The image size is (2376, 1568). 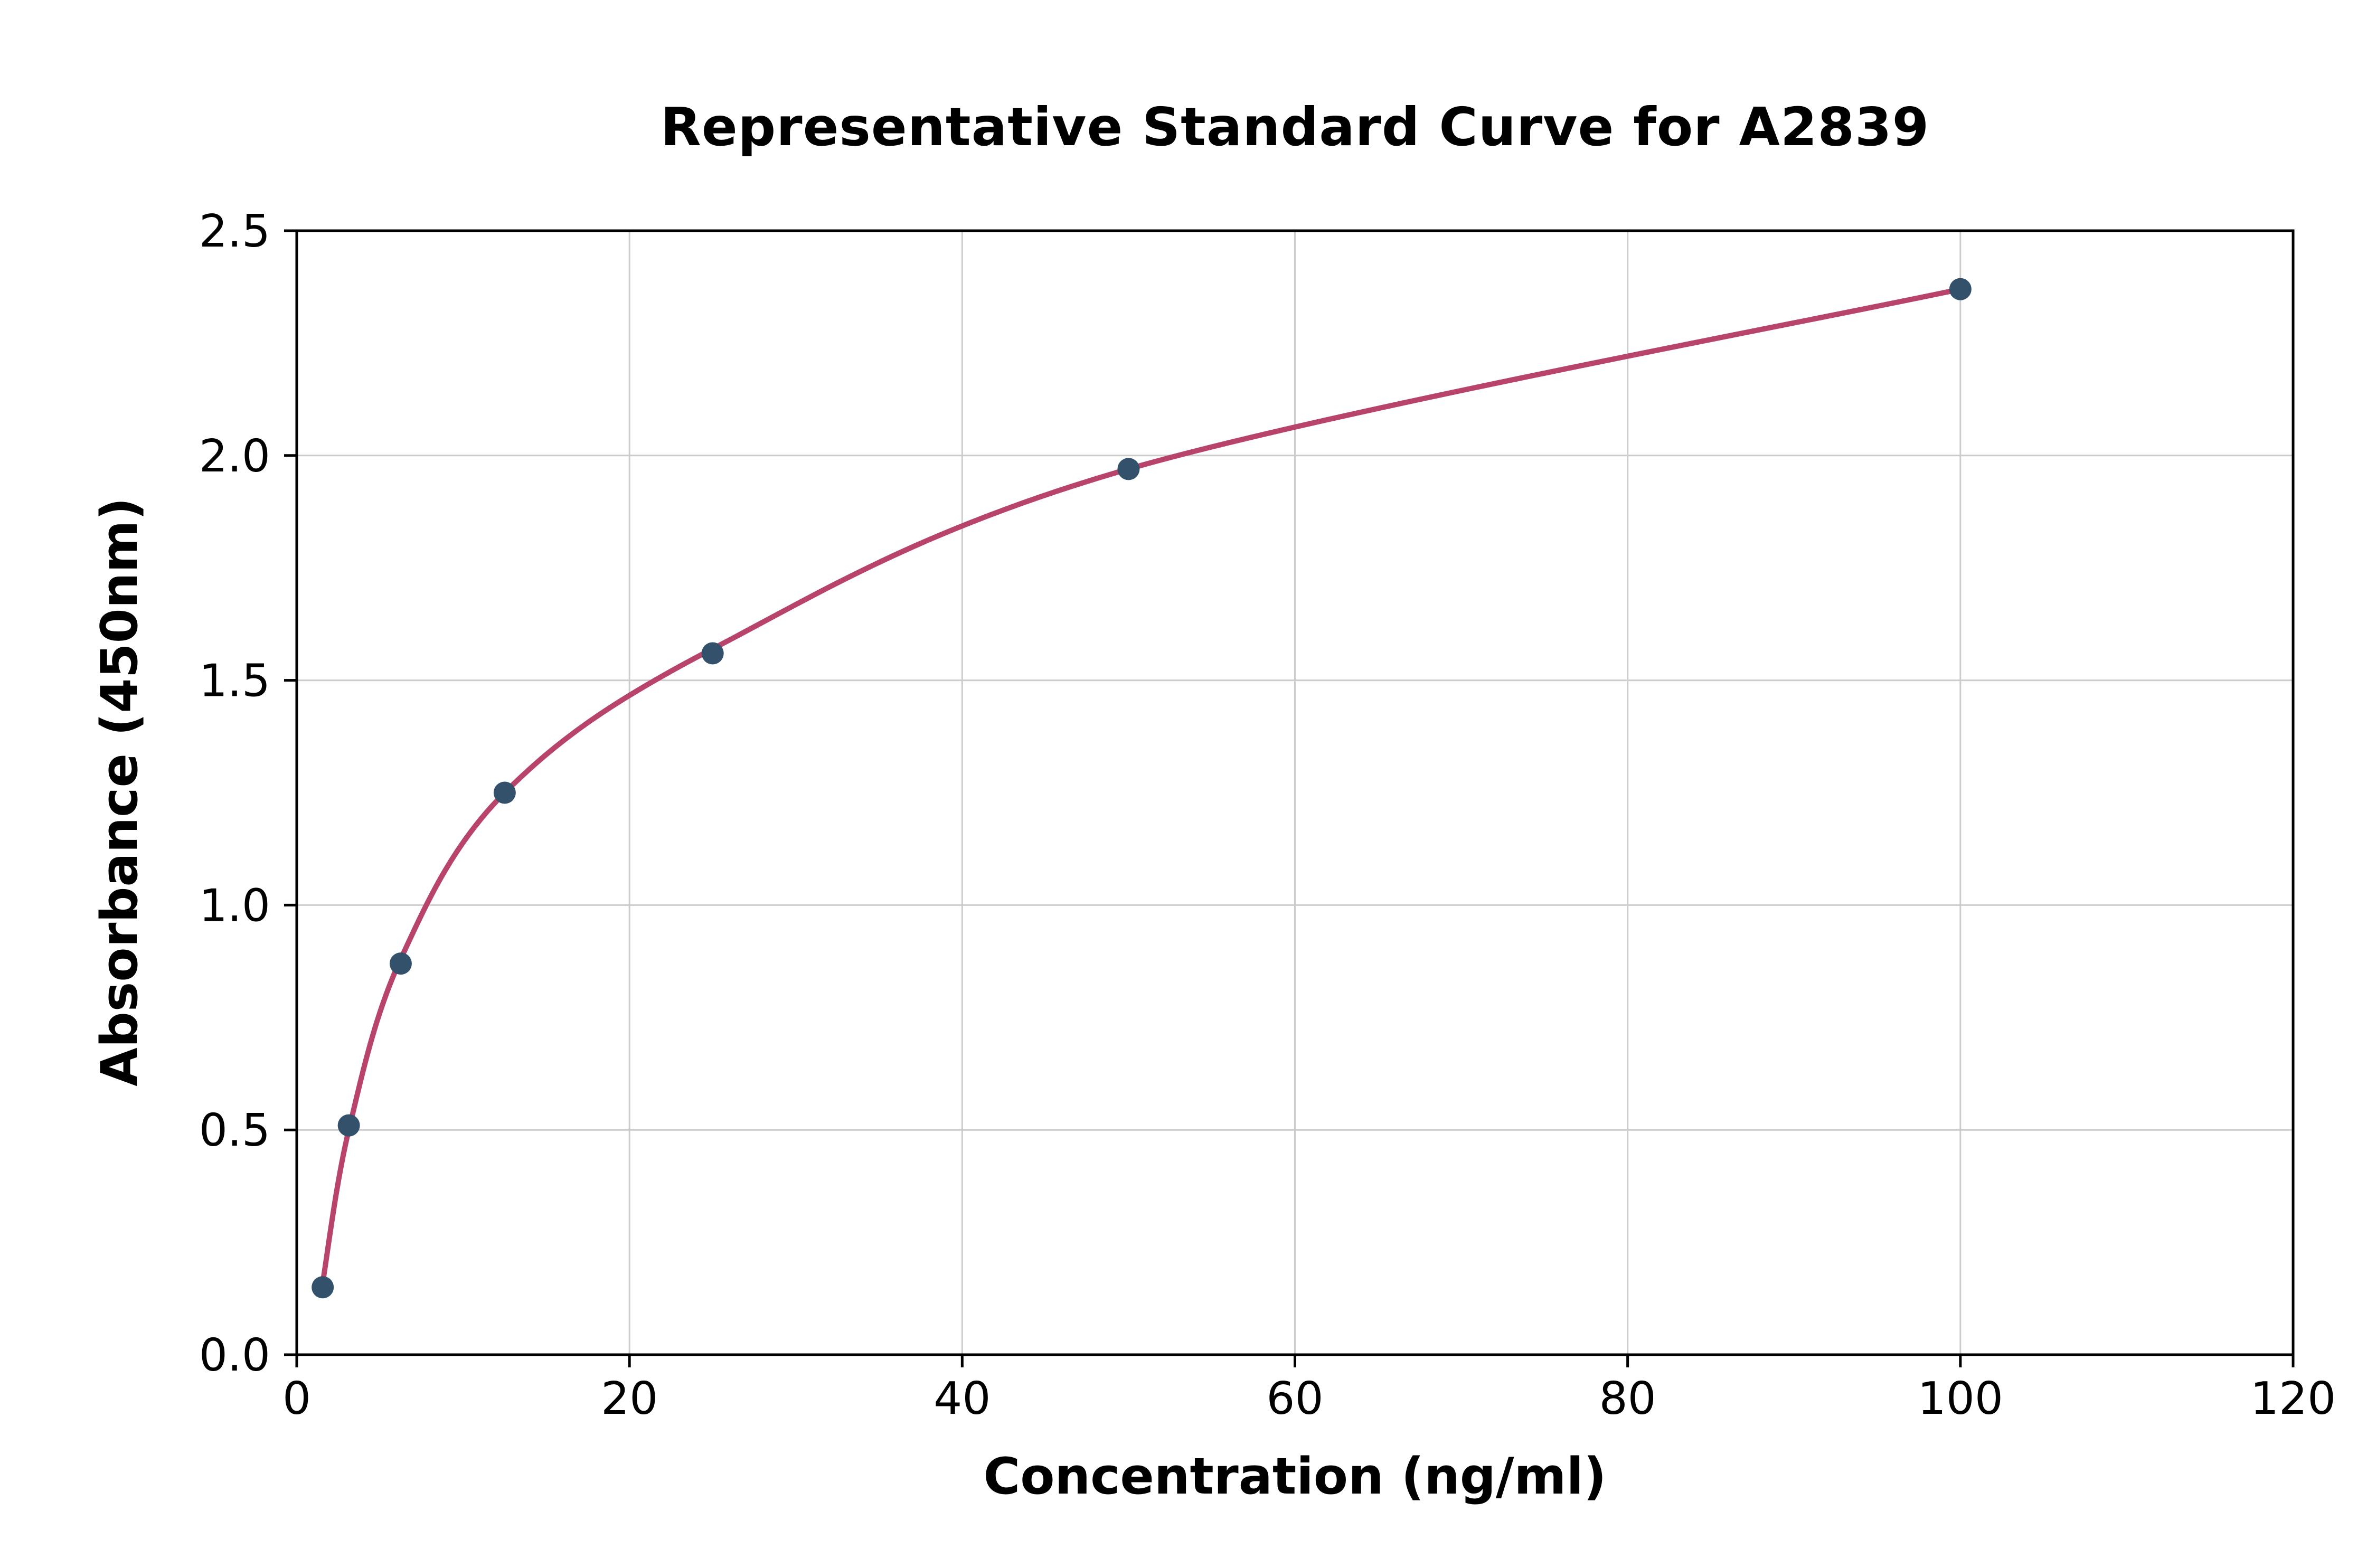 I want to click on x-tick-label: 80, so click(x=1628, y=1399).